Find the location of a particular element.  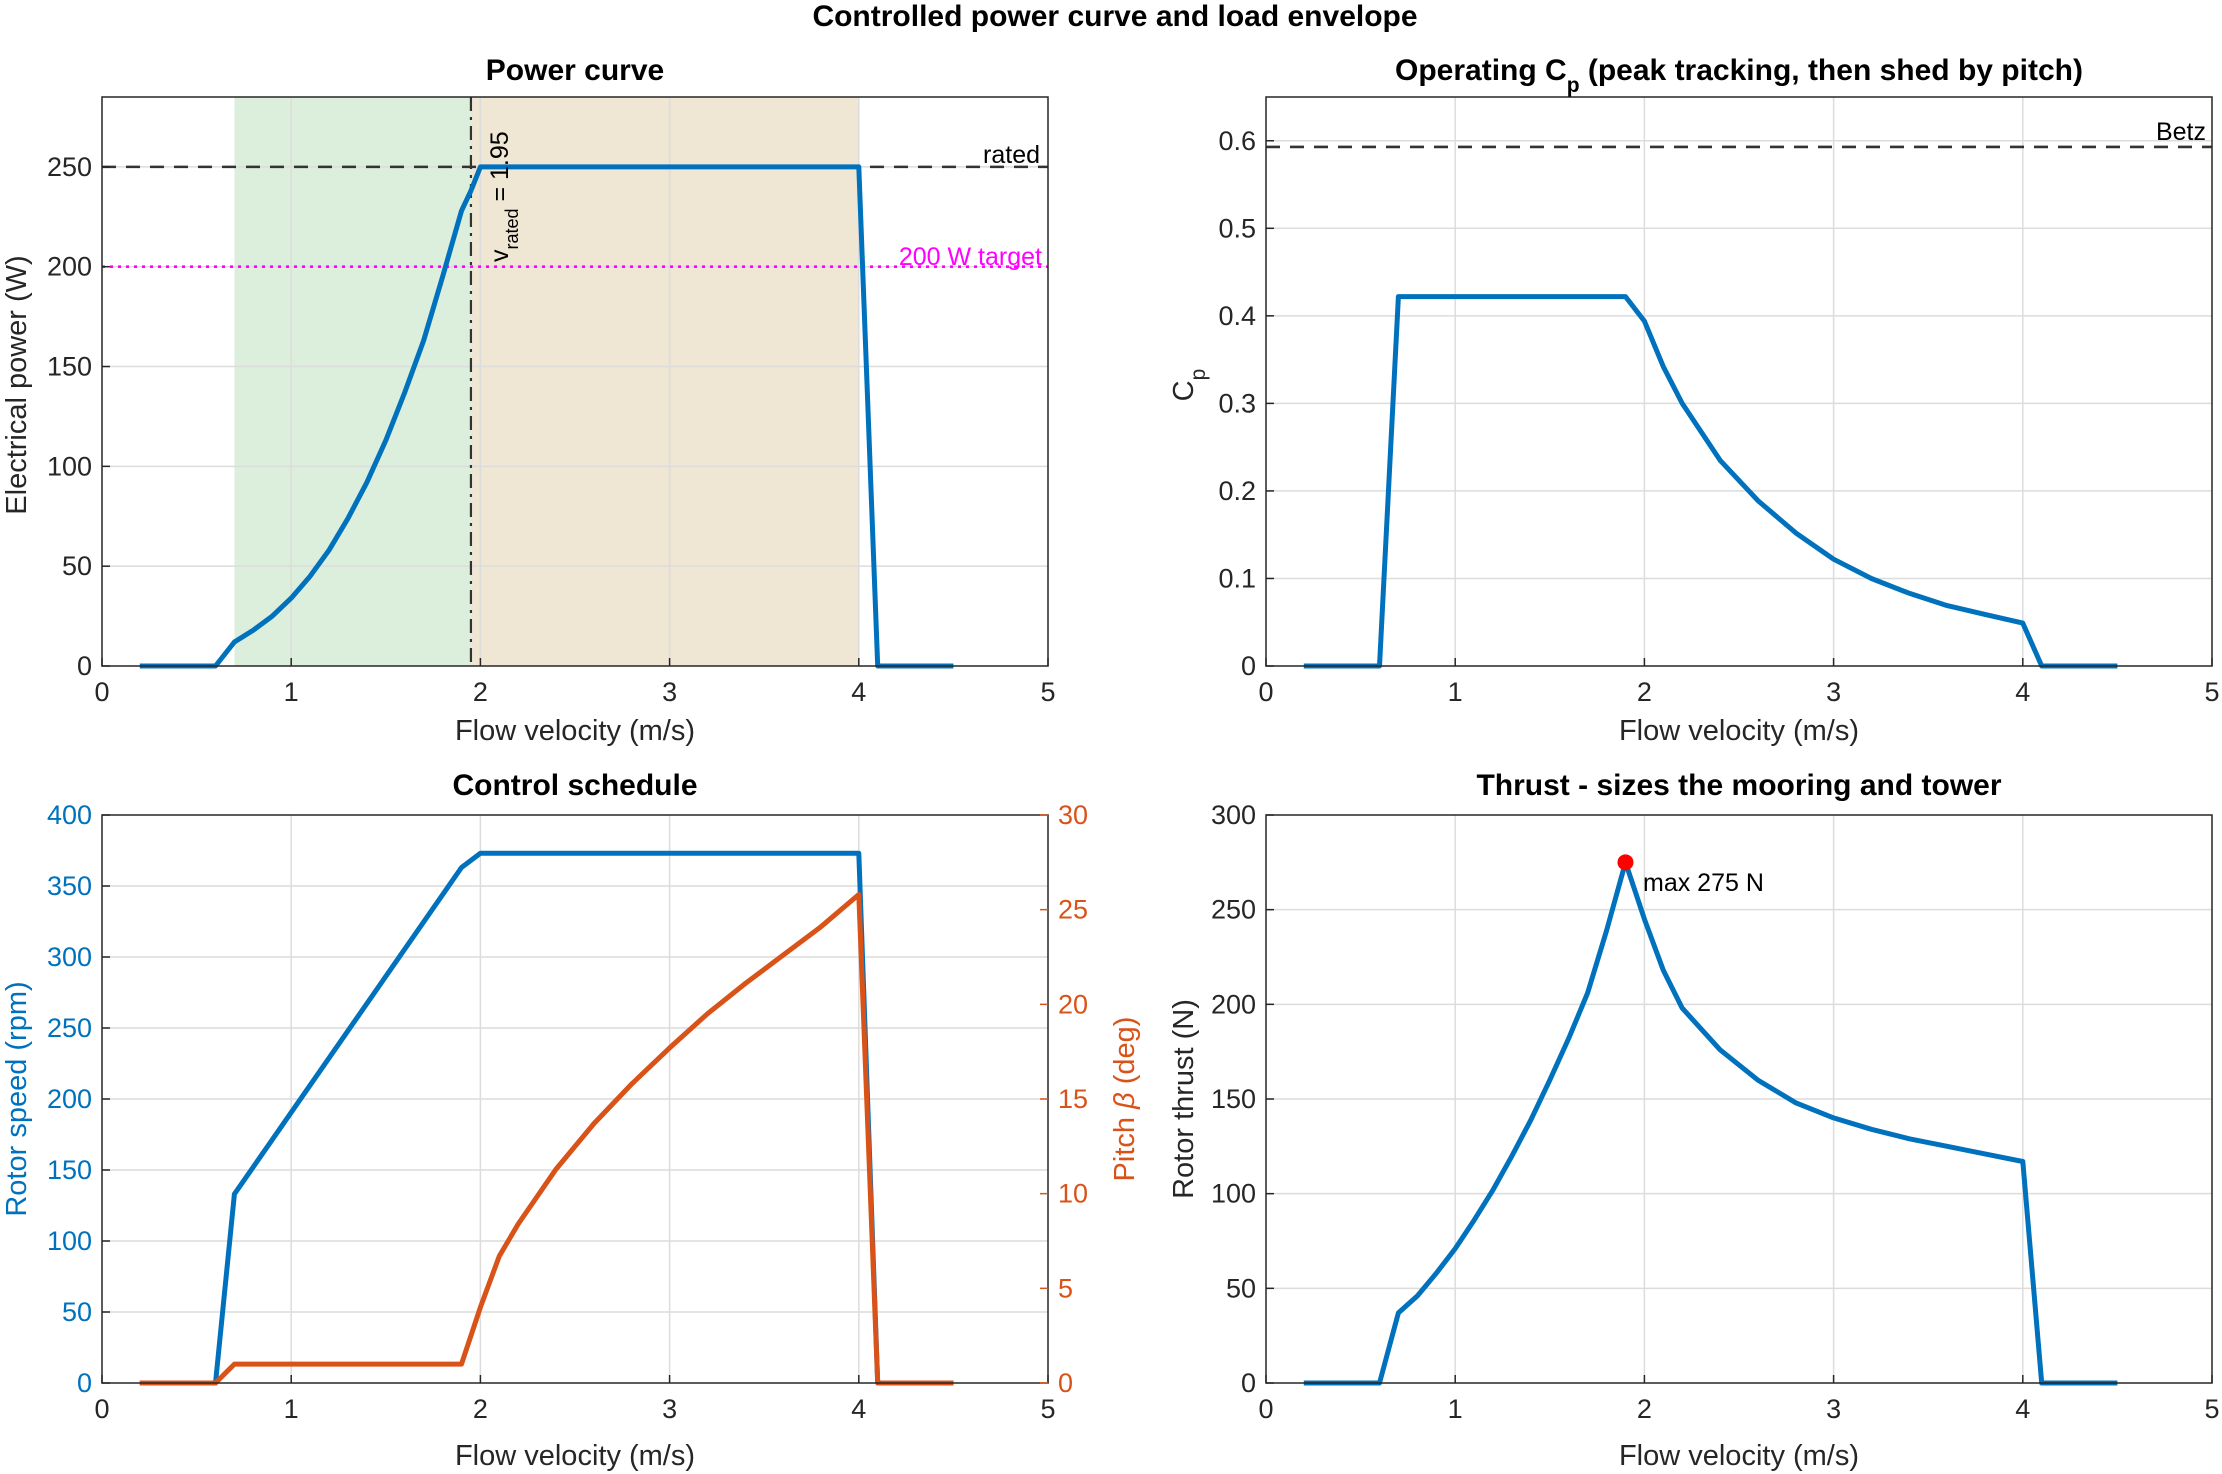

y-tick-label: 0.5 is located at coordinates (1237, 228).